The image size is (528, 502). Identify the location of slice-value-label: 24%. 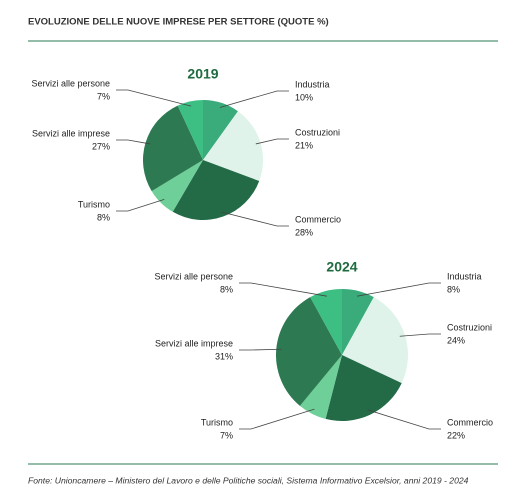
(456, 340).